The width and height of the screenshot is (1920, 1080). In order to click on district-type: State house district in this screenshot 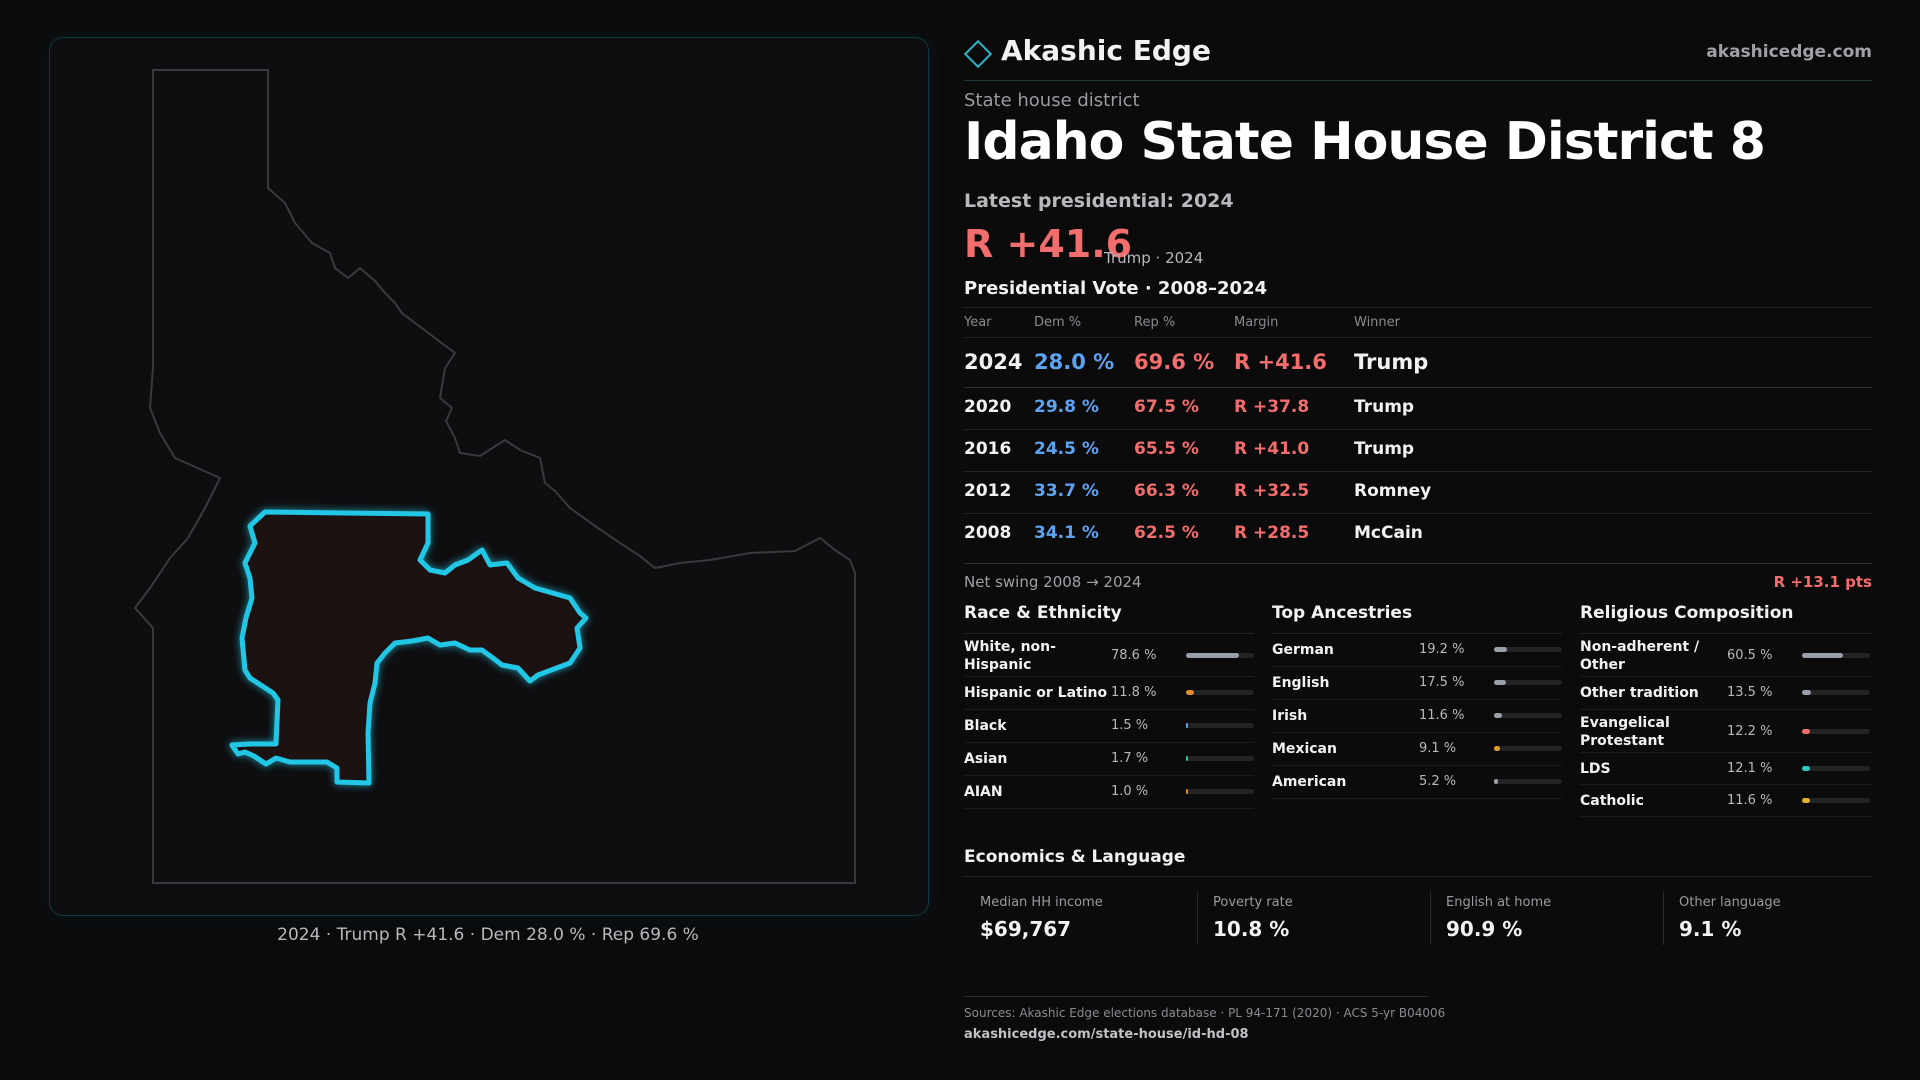, I will do `click(1052, 100)`.